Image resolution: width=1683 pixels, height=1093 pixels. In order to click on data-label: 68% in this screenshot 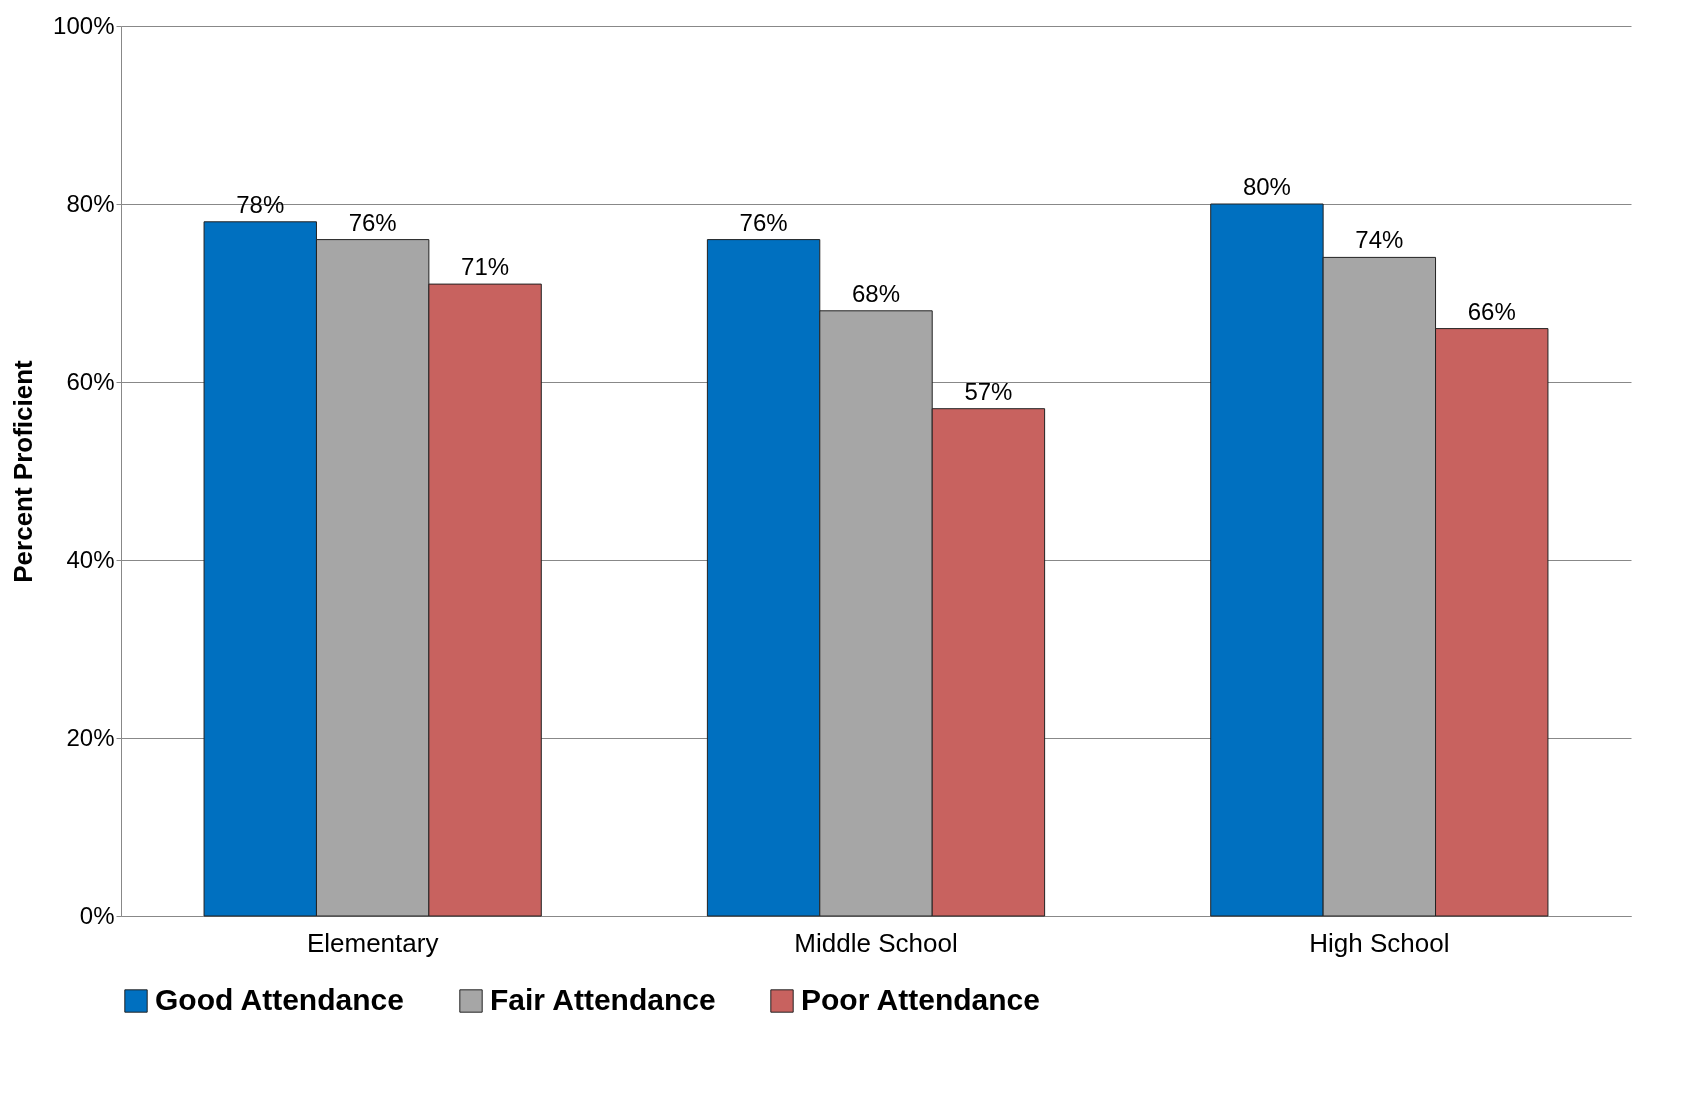, I will do `click(876, 293)`.